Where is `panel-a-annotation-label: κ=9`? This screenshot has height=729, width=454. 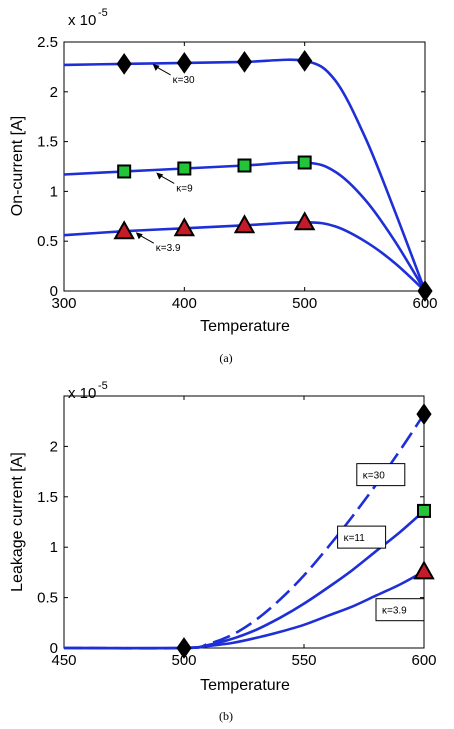
panel-a-annotation-label: κ=9 is located at coordinates (184, 188).